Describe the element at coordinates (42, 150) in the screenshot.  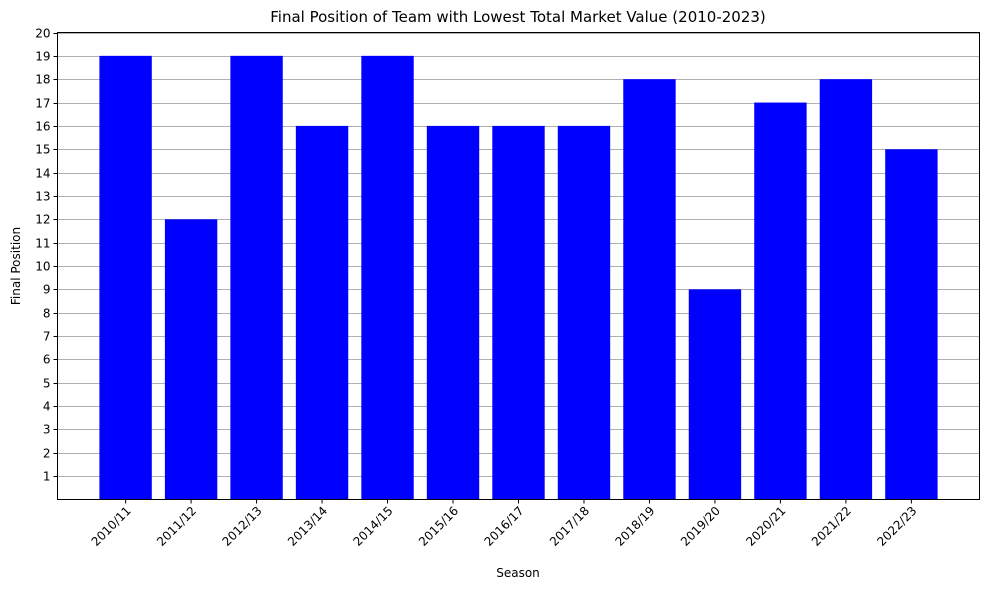
I see `y-tick-label: 15` at that location.